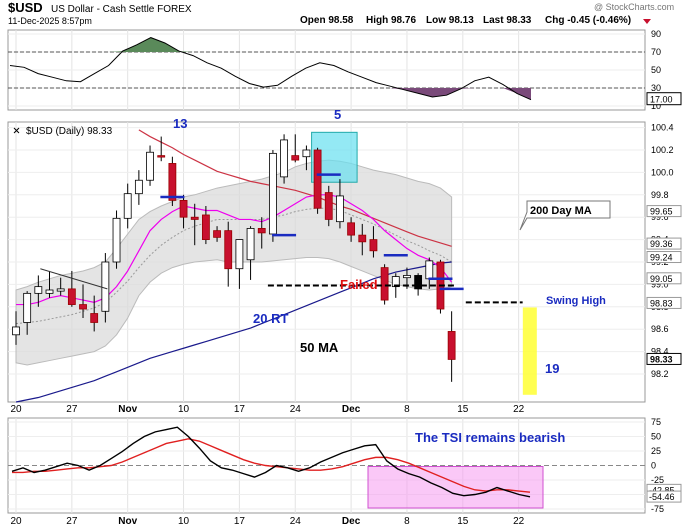  What do you see at coordinates (656, 52) in the screenshot?
I see `rsi-tick-label: 70` at bounding box center [656, 52].